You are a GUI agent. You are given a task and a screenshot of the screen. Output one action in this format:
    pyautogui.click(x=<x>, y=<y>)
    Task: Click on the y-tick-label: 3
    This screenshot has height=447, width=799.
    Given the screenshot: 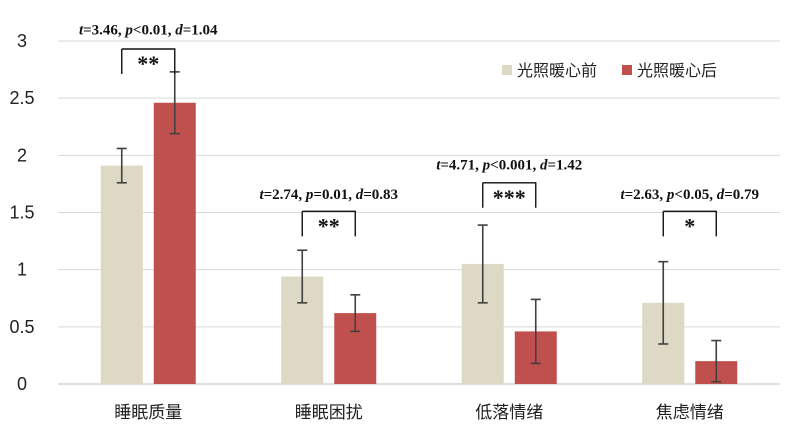 What is the action you would take?
    pyautogui.click(x=22, y=41)
    